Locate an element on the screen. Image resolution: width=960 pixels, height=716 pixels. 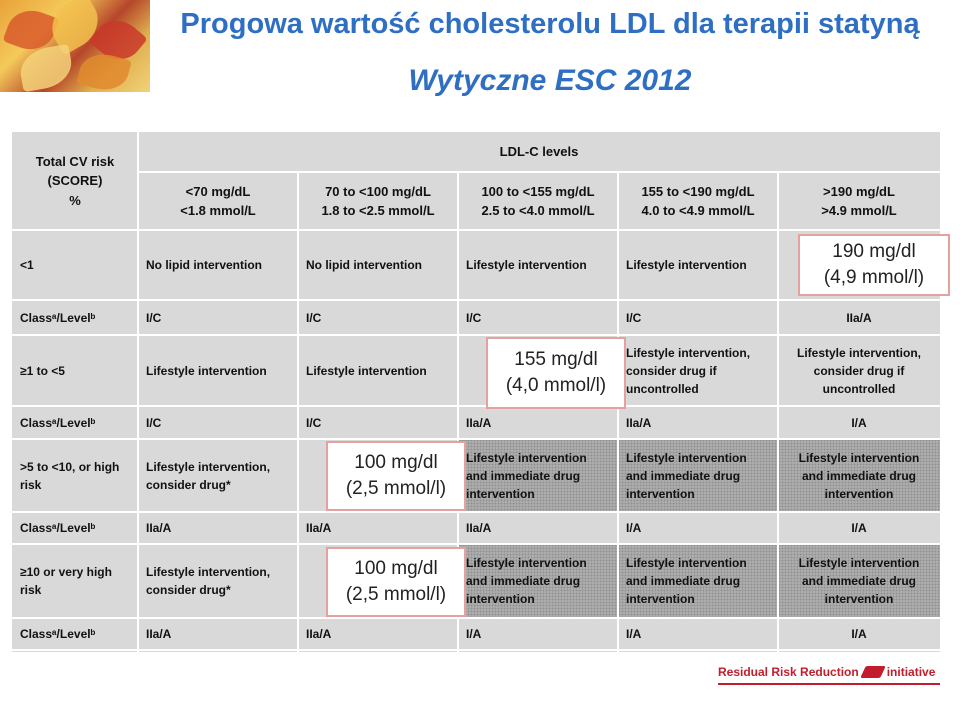
risk-category: ≥1 to <5 is located at coordinates (42, 370).